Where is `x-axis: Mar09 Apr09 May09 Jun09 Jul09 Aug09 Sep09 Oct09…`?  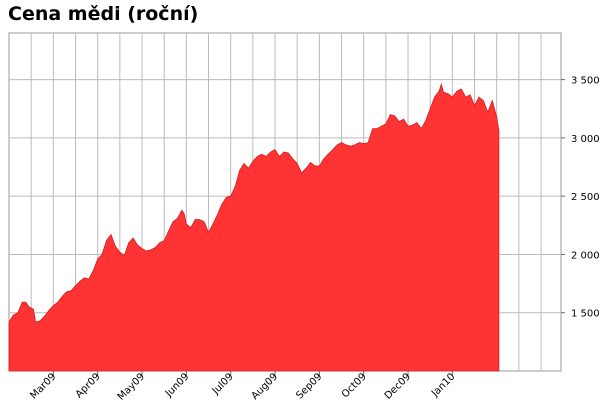
x-axis: Mar09 Apr09 May09 Jun09 Jul09 Aug09 Sep09 Oct09… is located at coordinates (242, 387).